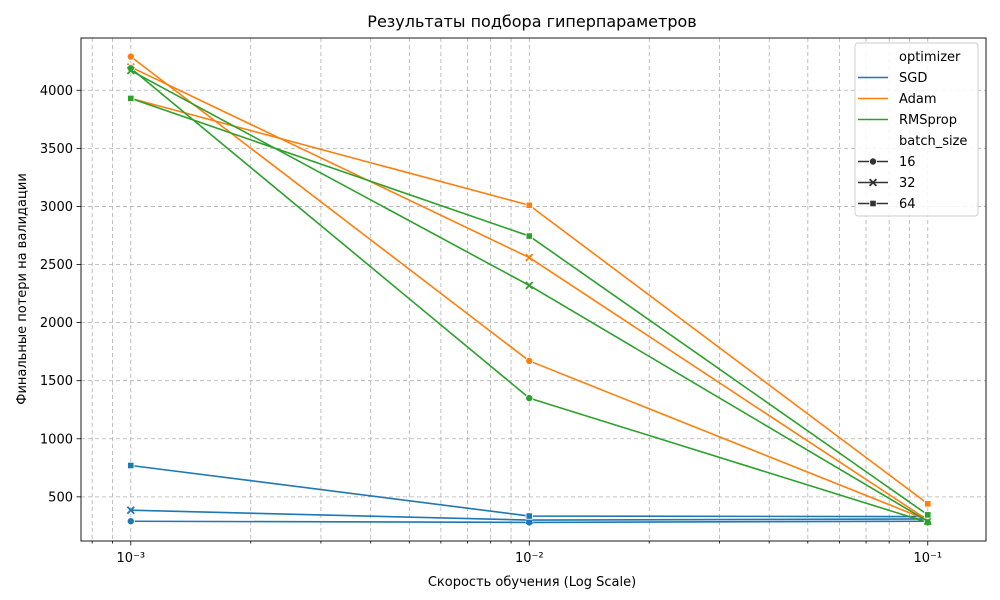 The width and height of the screenshot is (1000, 600). Describe the element at coordinates (56, 265) in the screenshot. I see `y-tick-label: 2500` at that location.